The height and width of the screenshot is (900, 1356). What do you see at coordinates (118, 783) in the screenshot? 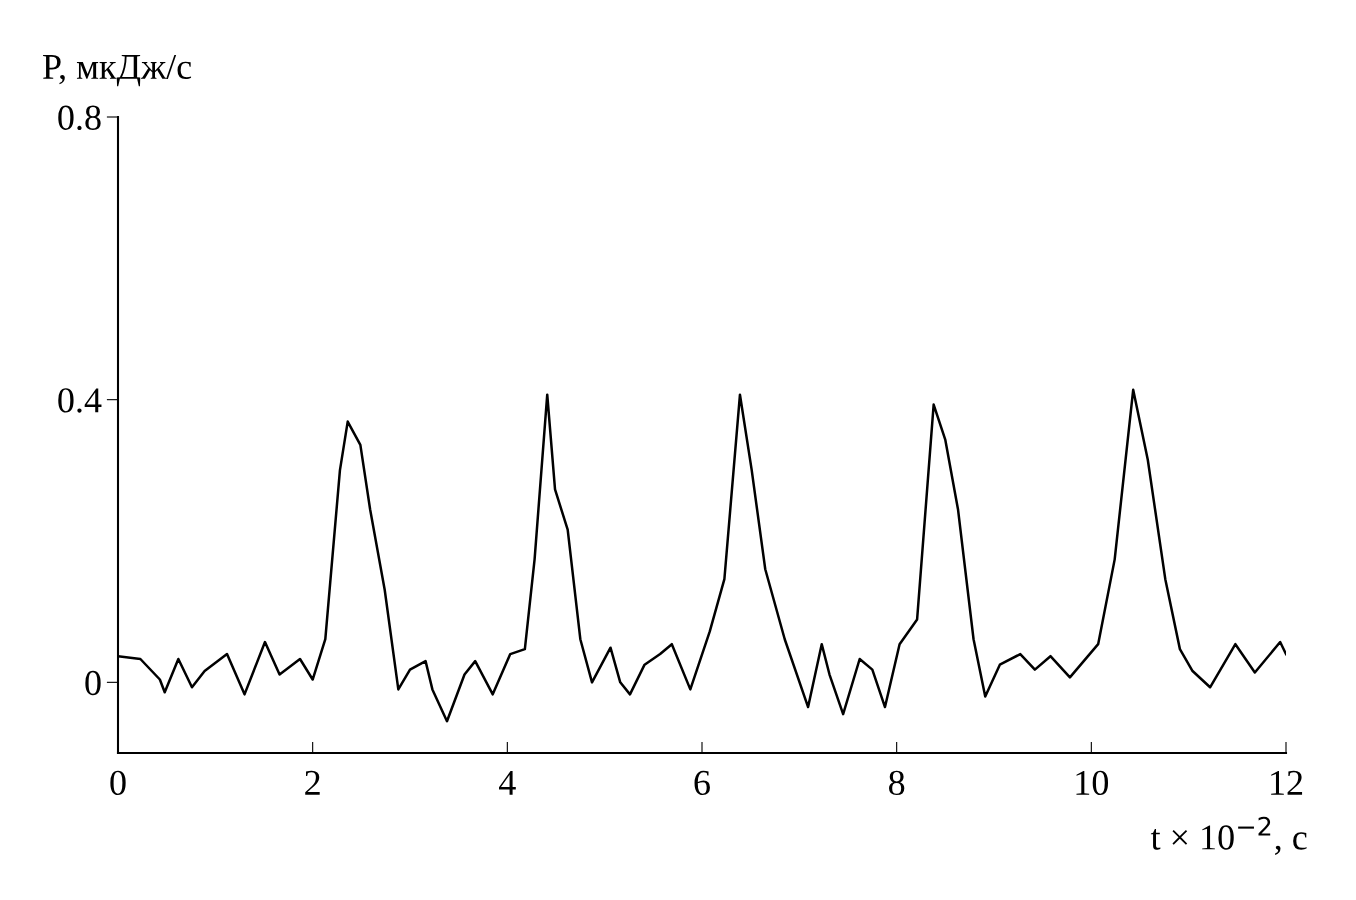
I see `x-tick-label: 0` at bounding box center [118, 783].